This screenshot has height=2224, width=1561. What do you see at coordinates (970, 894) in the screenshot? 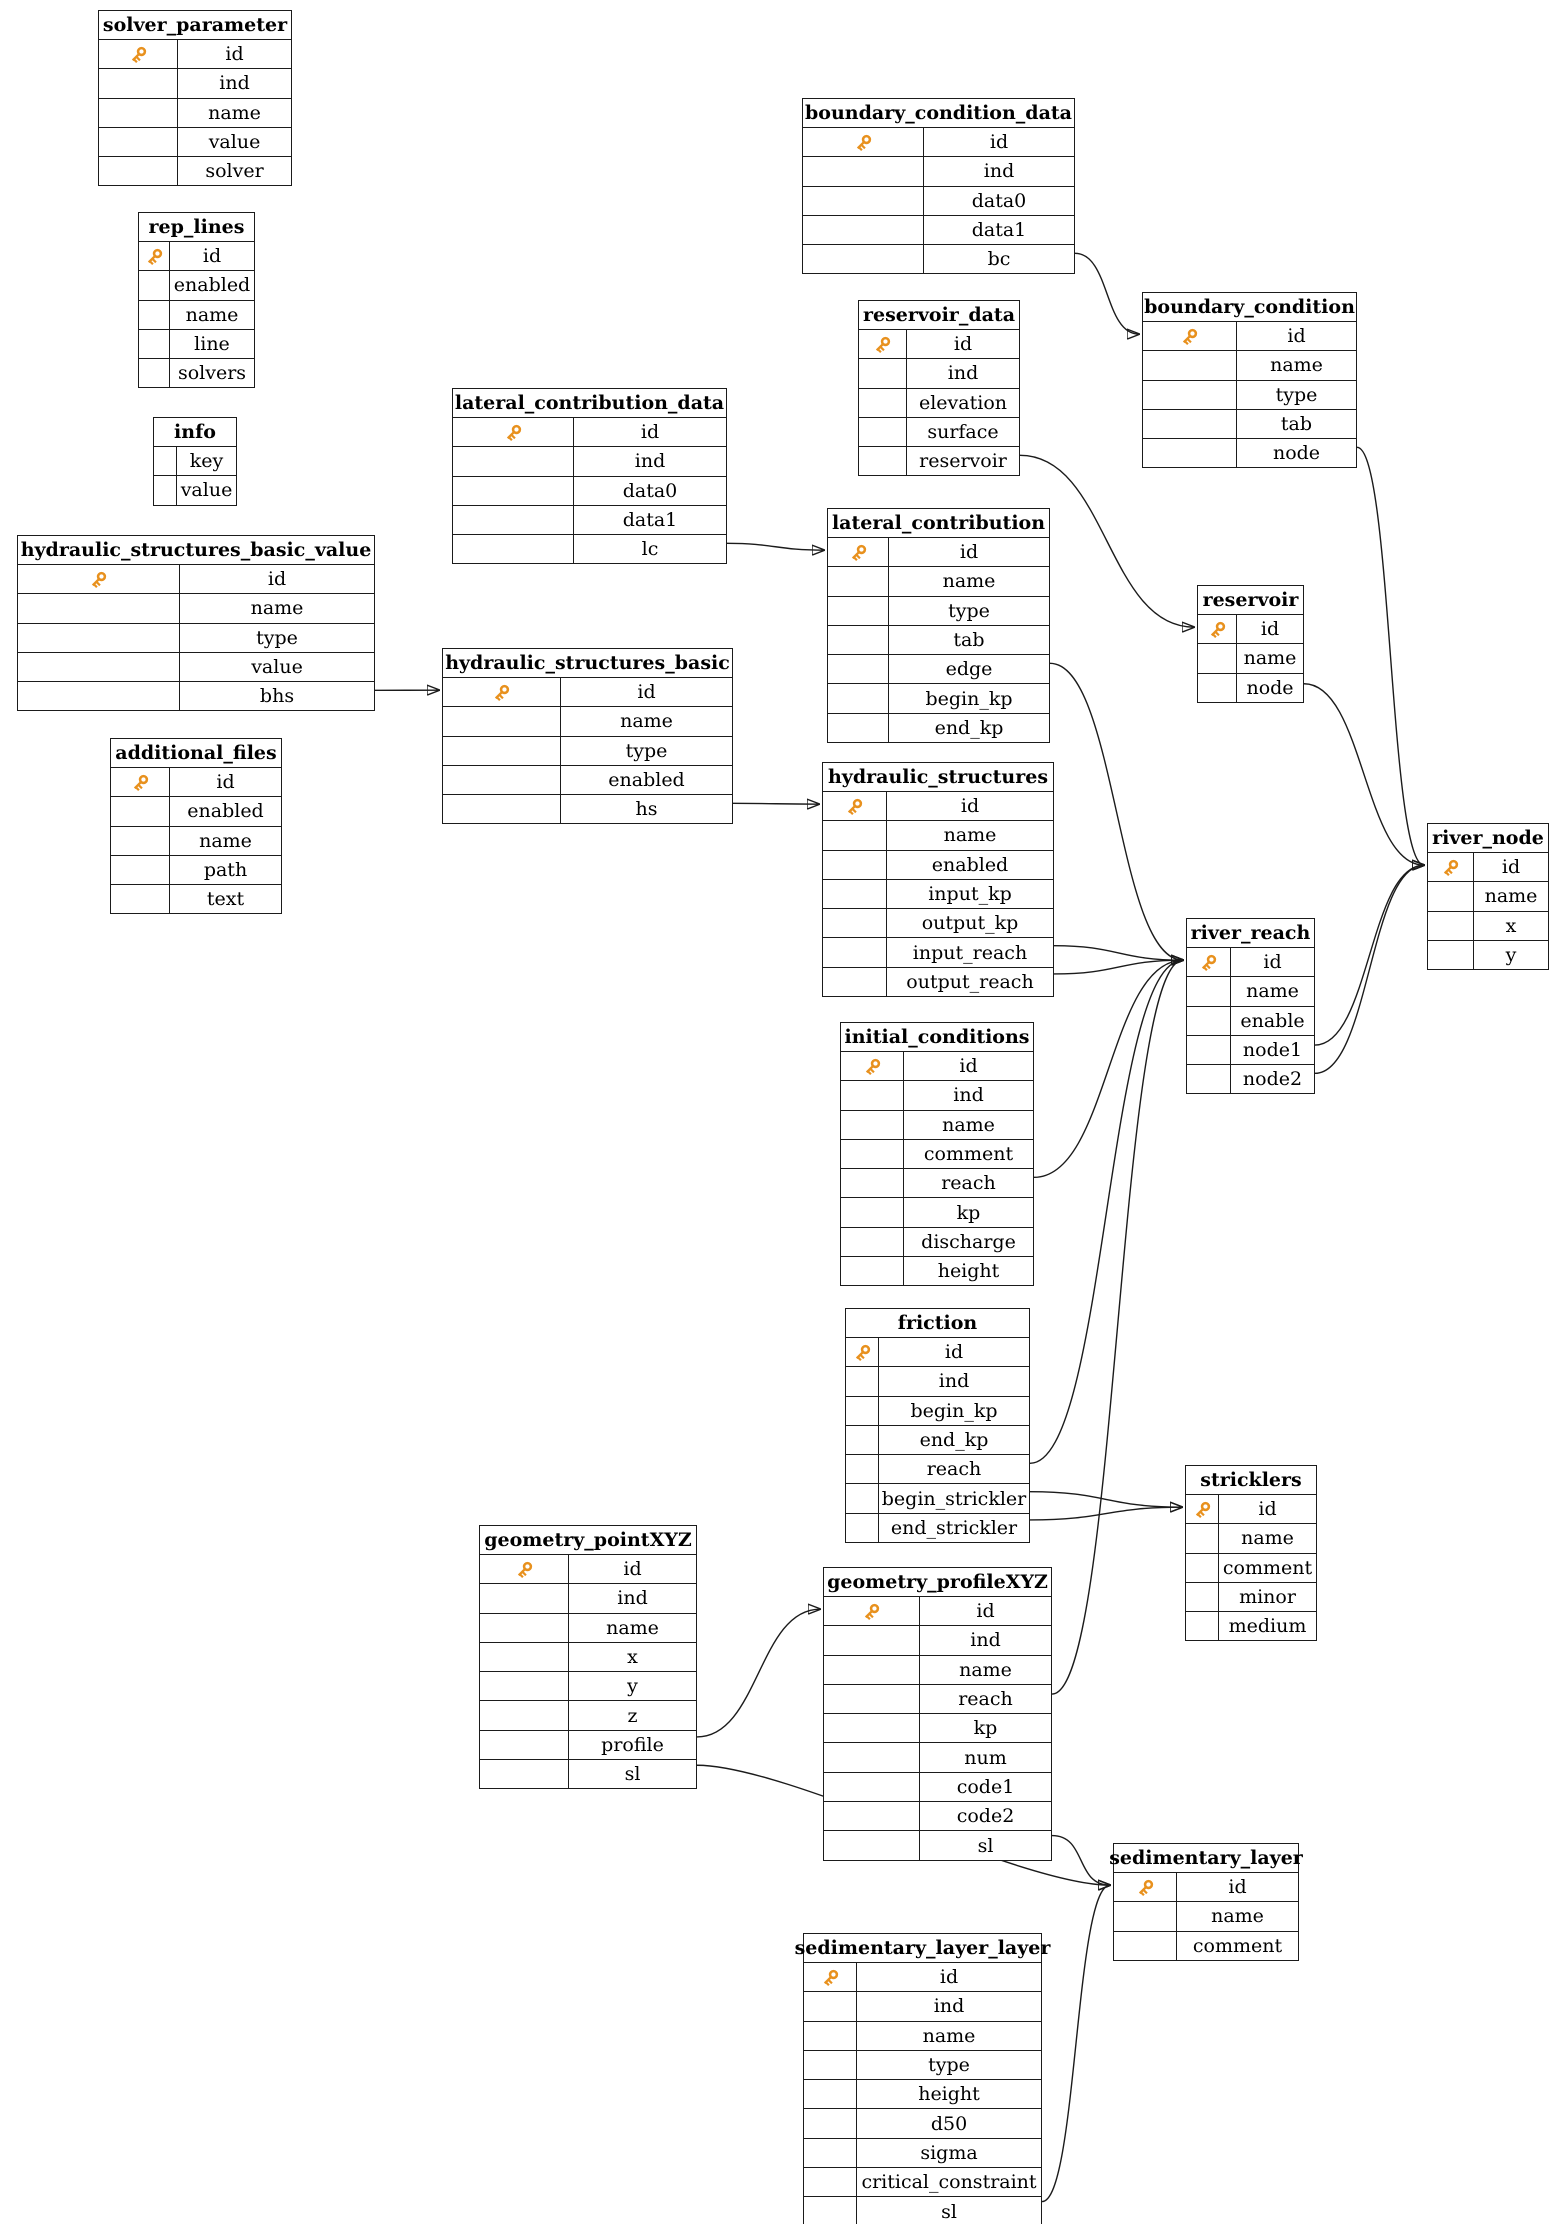
I see `field-name: input_kp` at bounding box center [970, 894].